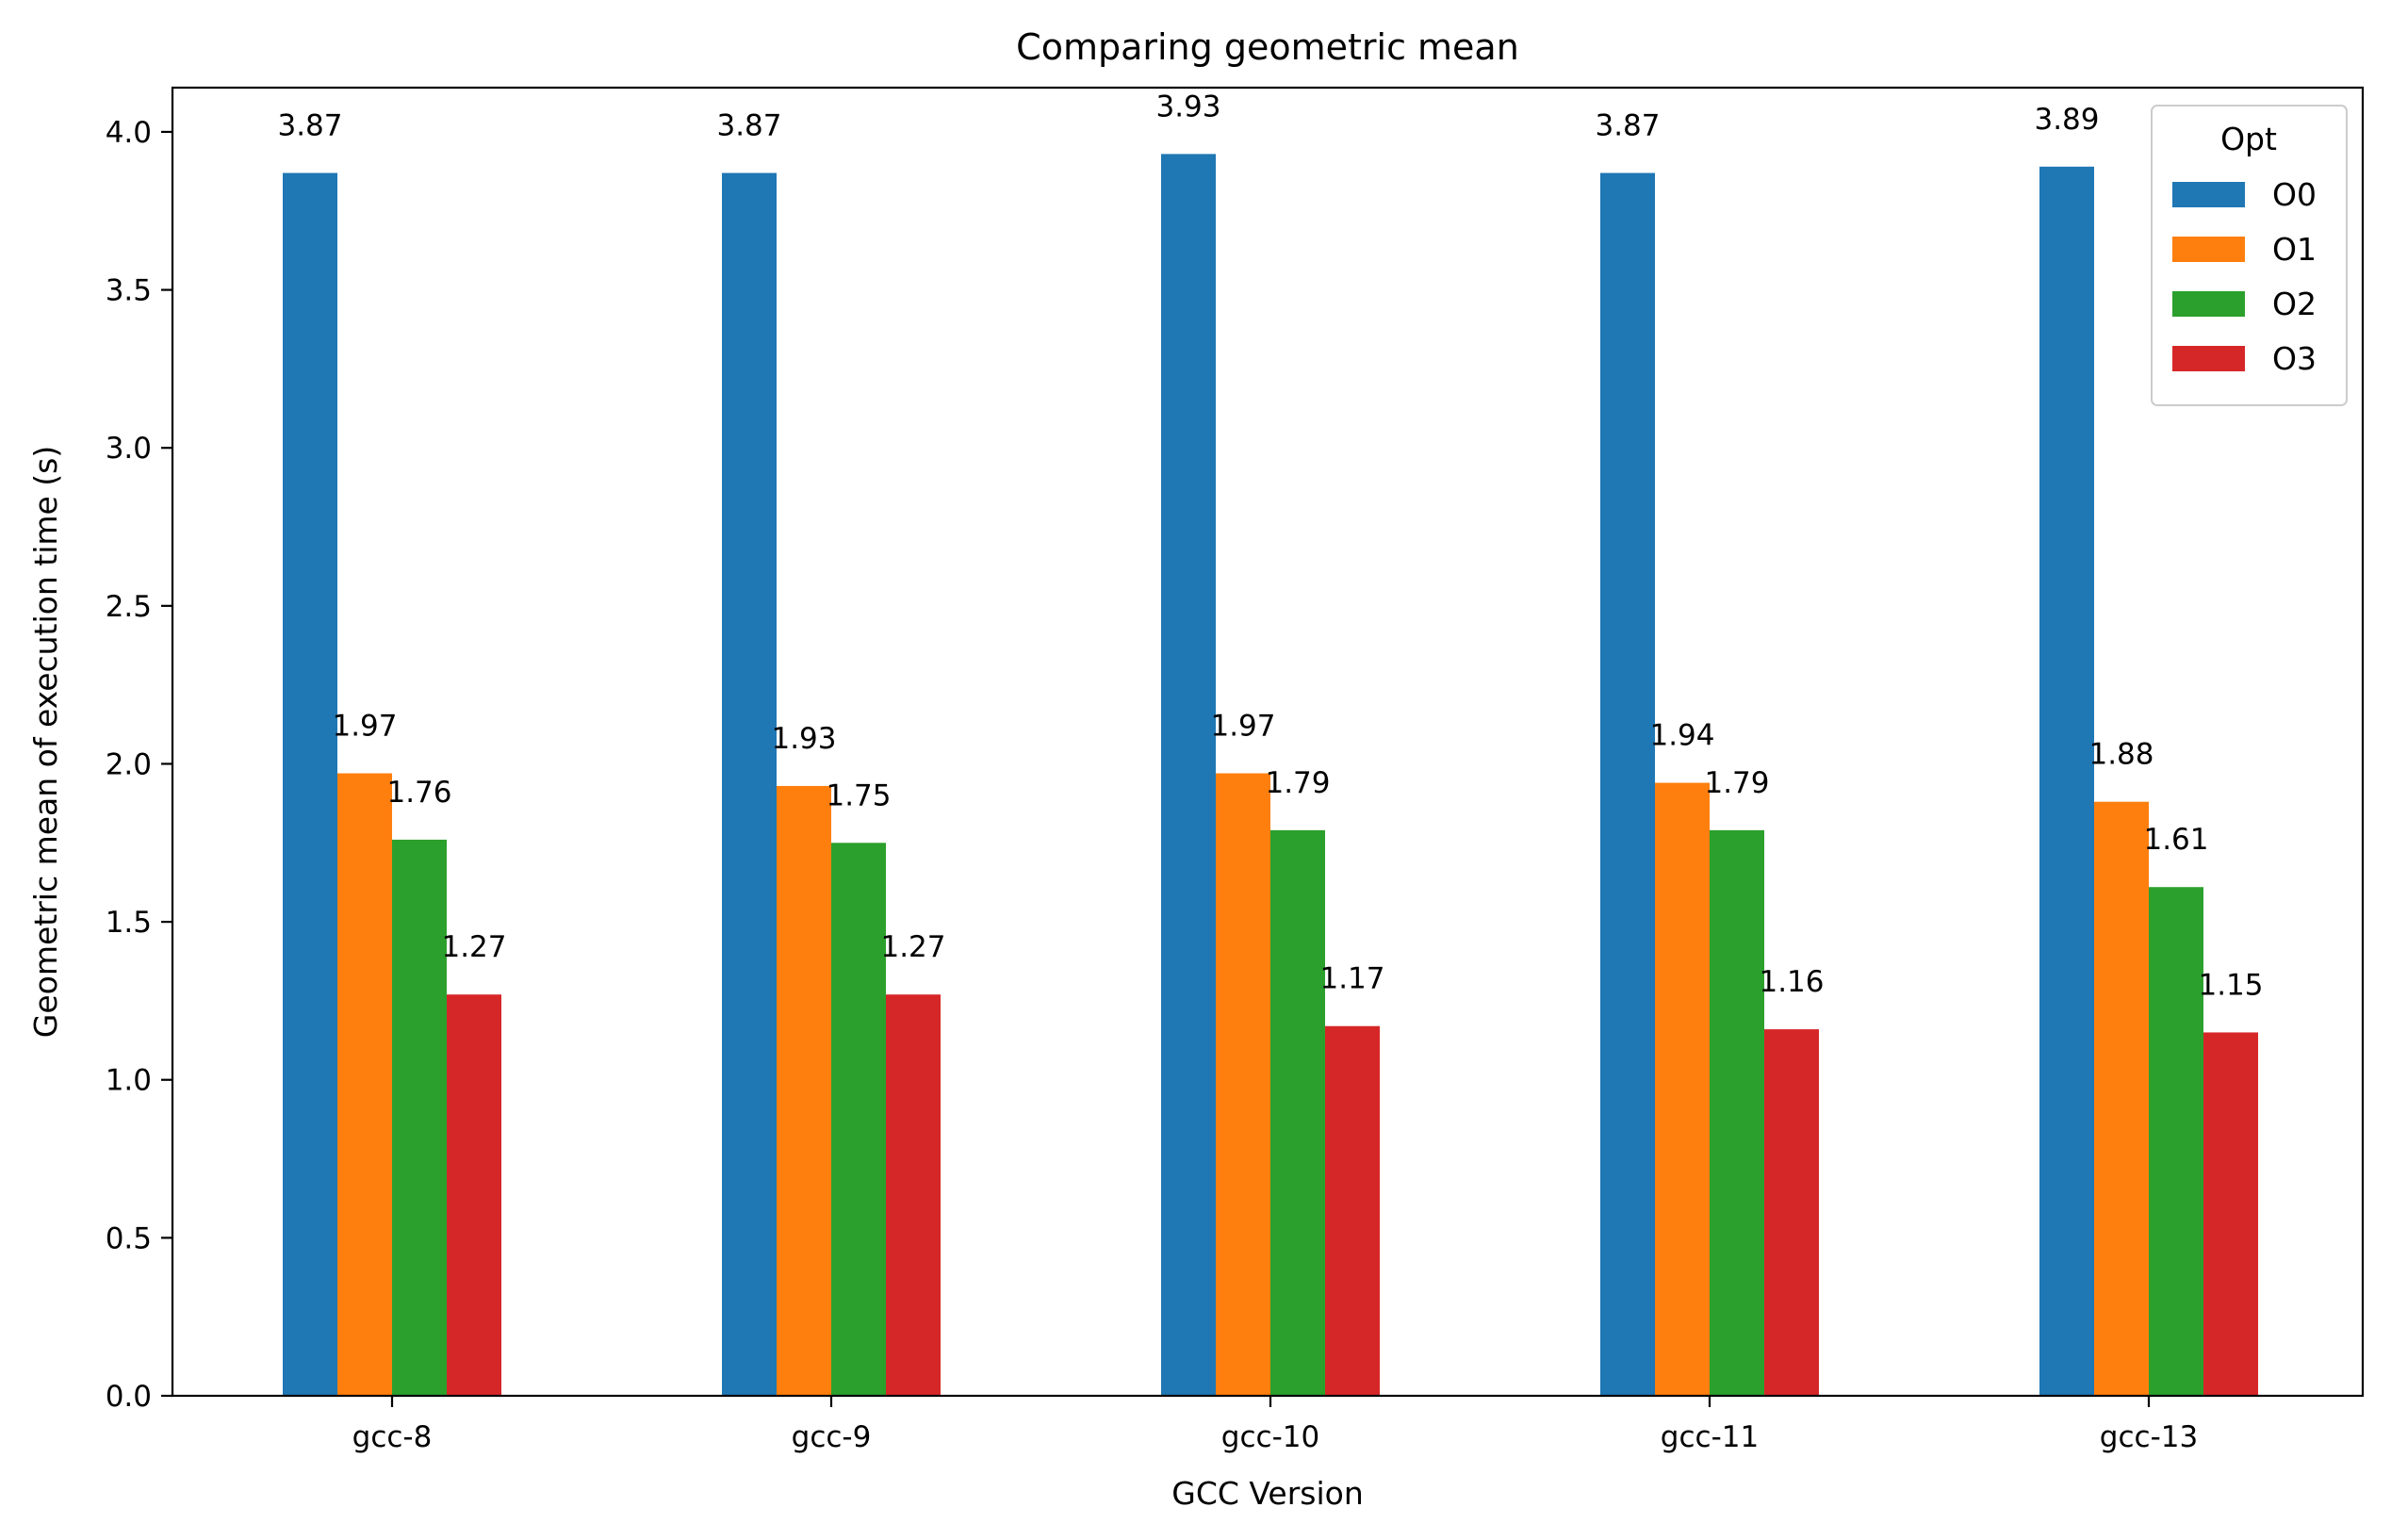 The image size is (2391, 1540). Describe the element at coordinates (2248, 139) in the screenshot. I see `legend-title: Opt` at that location.